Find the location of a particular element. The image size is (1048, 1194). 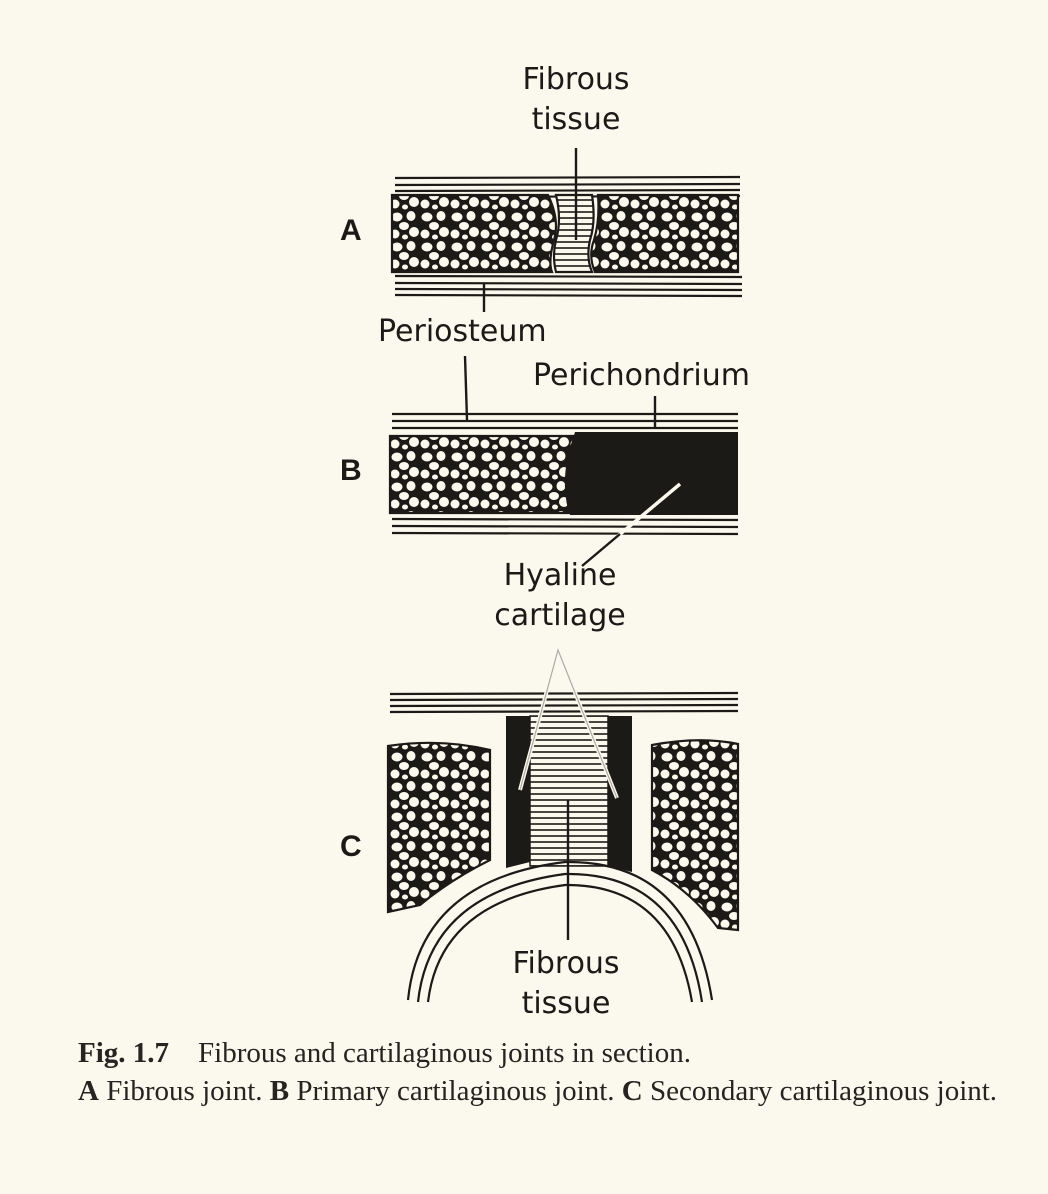

panel-a-left-bone is located at coordinates (474, 233).